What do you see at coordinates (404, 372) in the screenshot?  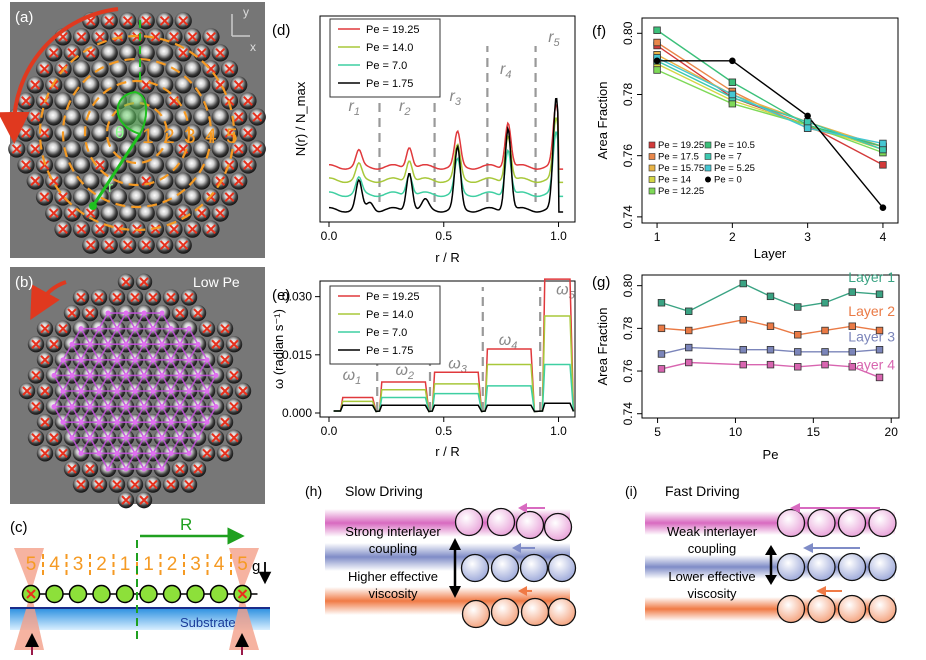 I see `region-label: ω2` at bounding box center [404, 372].